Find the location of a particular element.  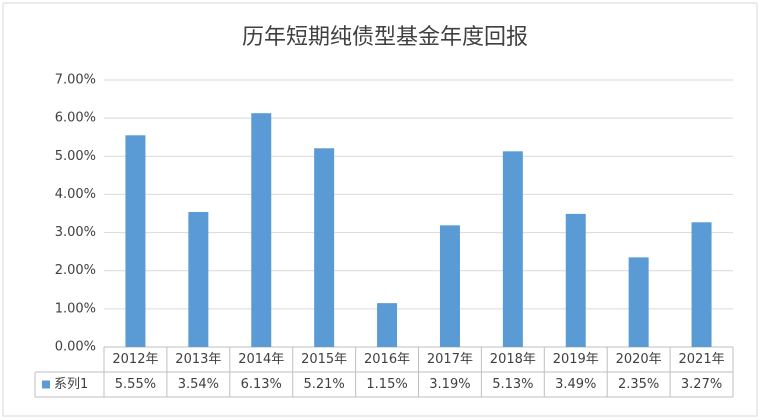

table-value: 3.49% is located at coordinates (575, 384).